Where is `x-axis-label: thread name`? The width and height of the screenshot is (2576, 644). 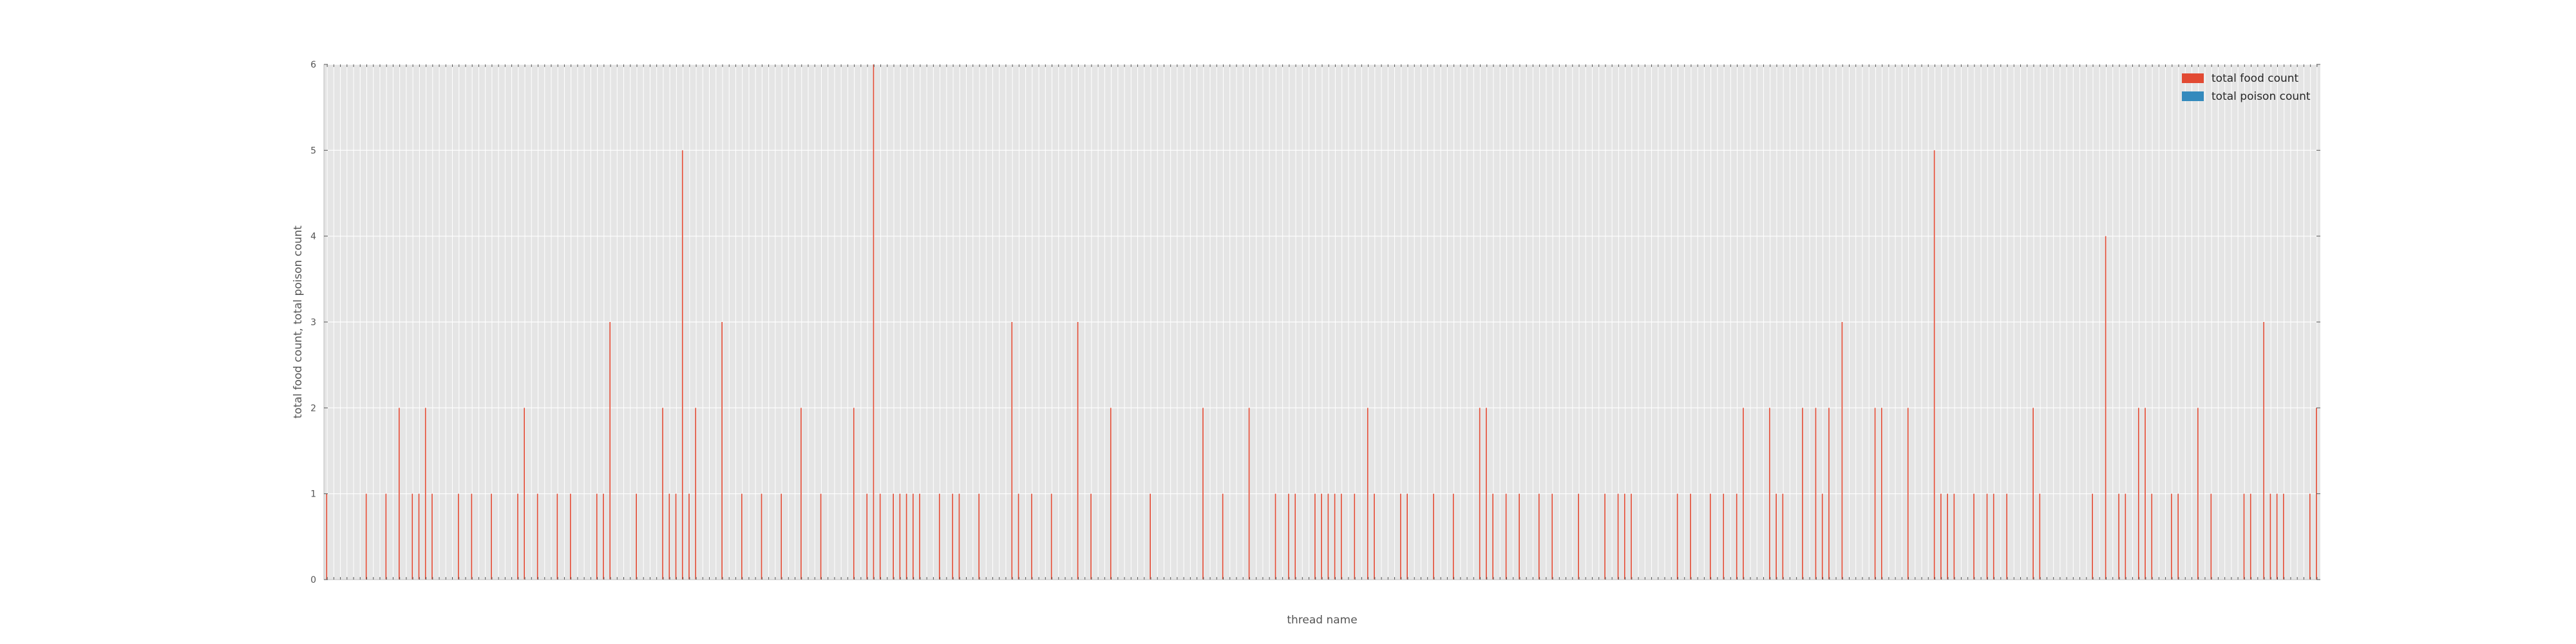
x-axis-label: thread name is located at coordinates (1322, 620).